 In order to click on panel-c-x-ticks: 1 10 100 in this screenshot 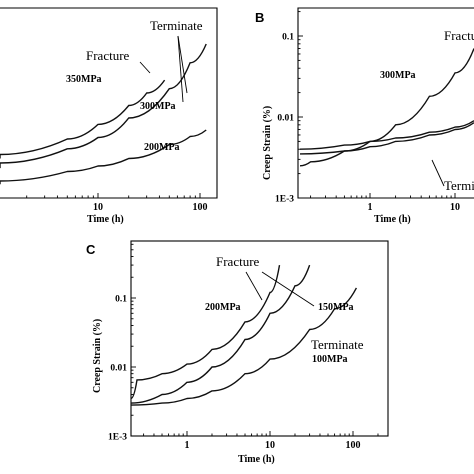, I will do `click(261, 441)`.